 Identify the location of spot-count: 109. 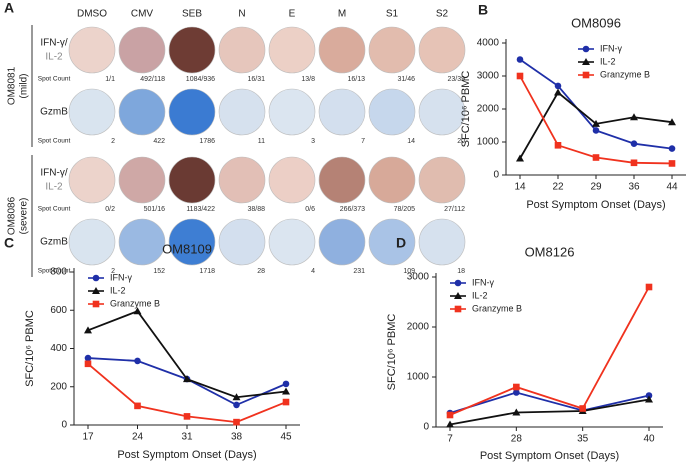
(409, 271).